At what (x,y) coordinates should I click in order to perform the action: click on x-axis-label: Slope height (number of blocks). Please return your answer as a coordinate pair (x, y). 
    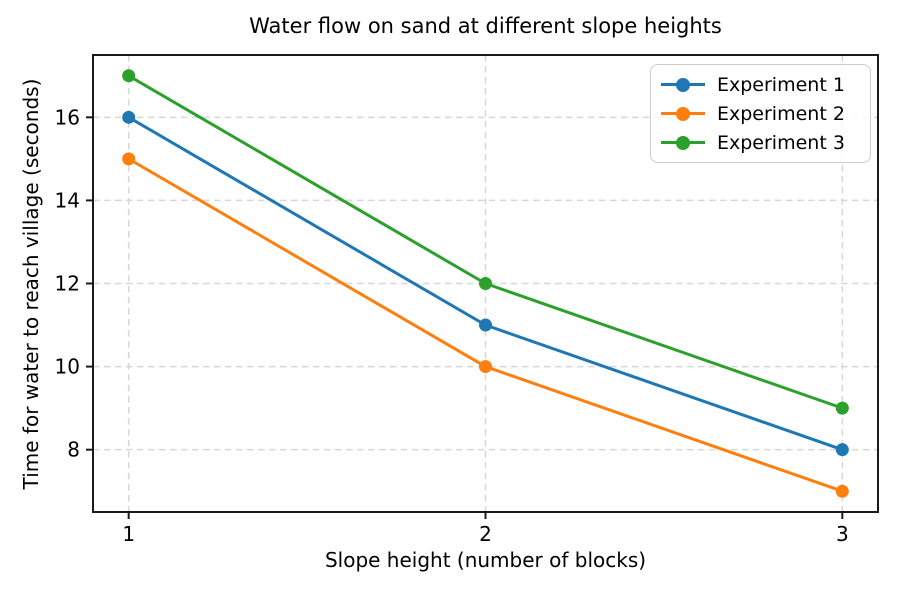
    Looking at the image, I should click on (485, 560).